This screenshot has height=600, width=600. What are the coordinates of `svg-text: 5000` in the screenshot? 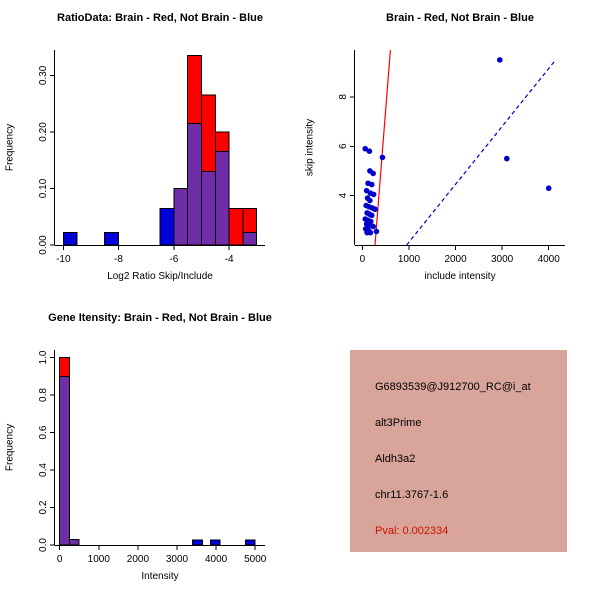 It's located at (255, 559).